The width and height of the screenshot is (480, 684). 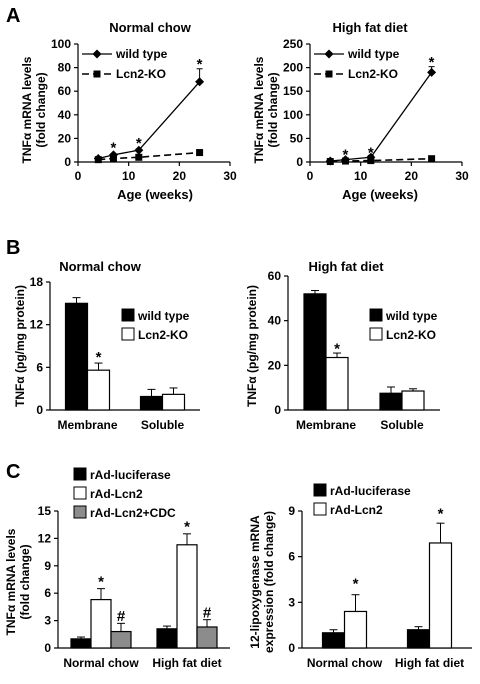 What do you see at coordinates (13, 248) in the screenshot?
I see `panel-letter-b: B` at bounding box center [13, 248].